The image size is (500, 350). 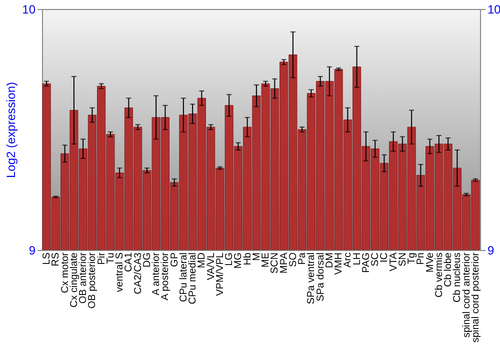 What do you see at coordinates (184, 277) in the screenshot?
I see `x-tick-label: CPu lateral` at bounding box center [184, 277].